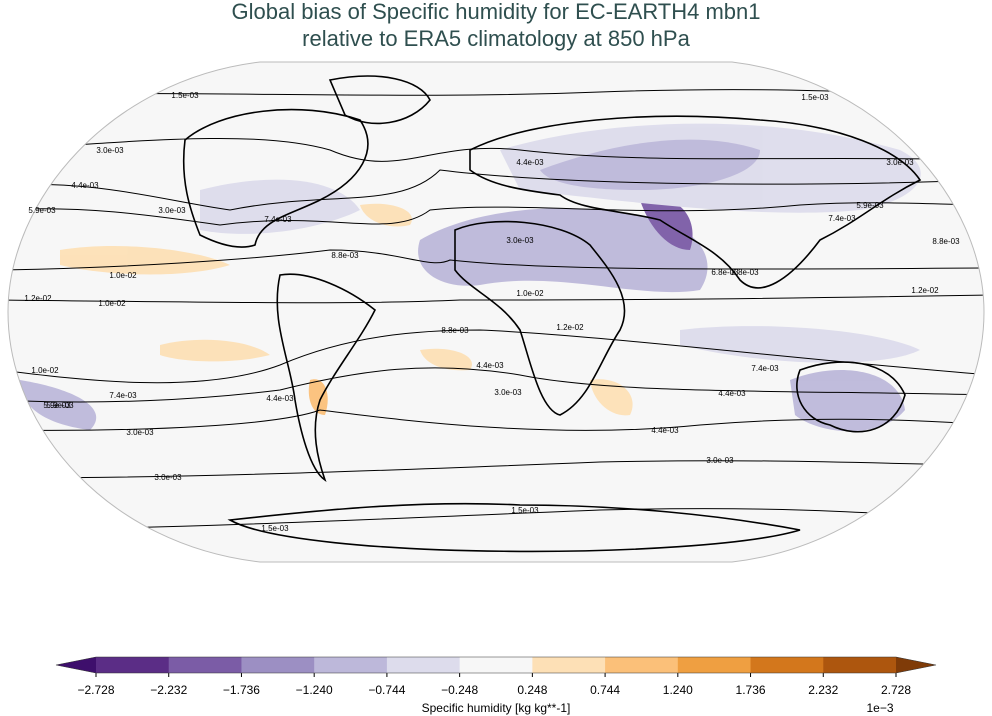  What do you see at coordinates (725, 272) in the screenshot?
I see `contour-label: 6.8e-03` at bounding box center [725, 272].